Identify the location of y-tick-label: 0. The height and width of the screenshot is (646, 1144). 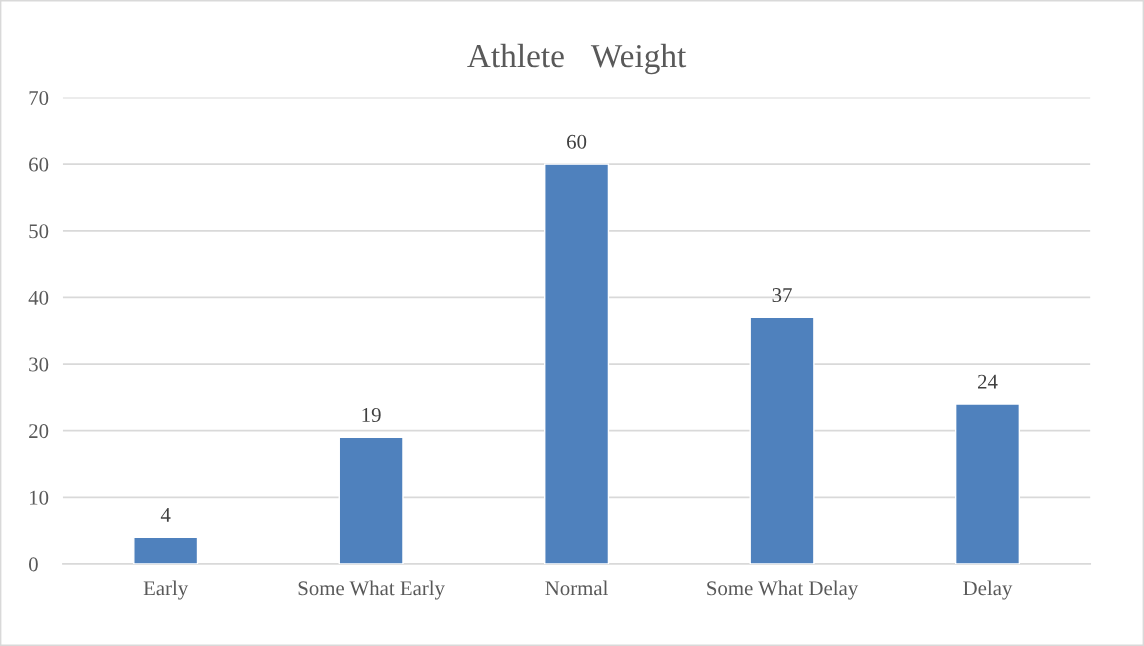
(33, 564).